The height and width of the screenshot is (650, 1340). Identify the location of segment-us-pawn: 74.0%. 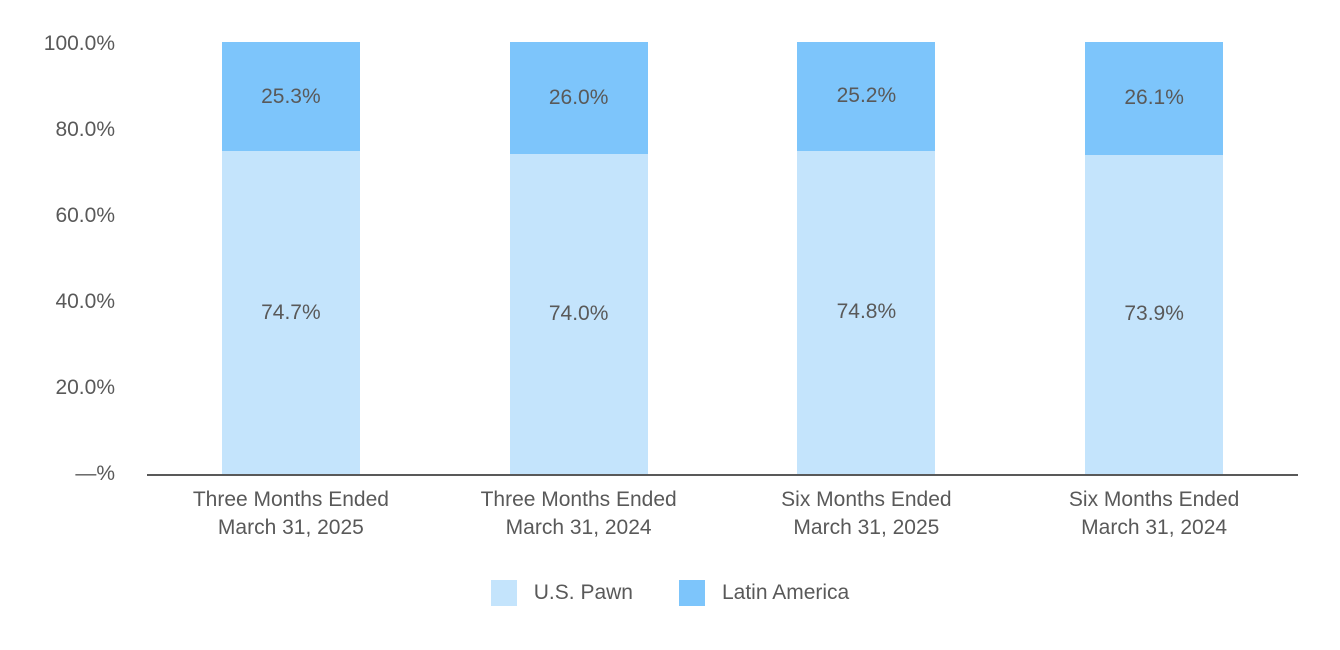
(578, 314).